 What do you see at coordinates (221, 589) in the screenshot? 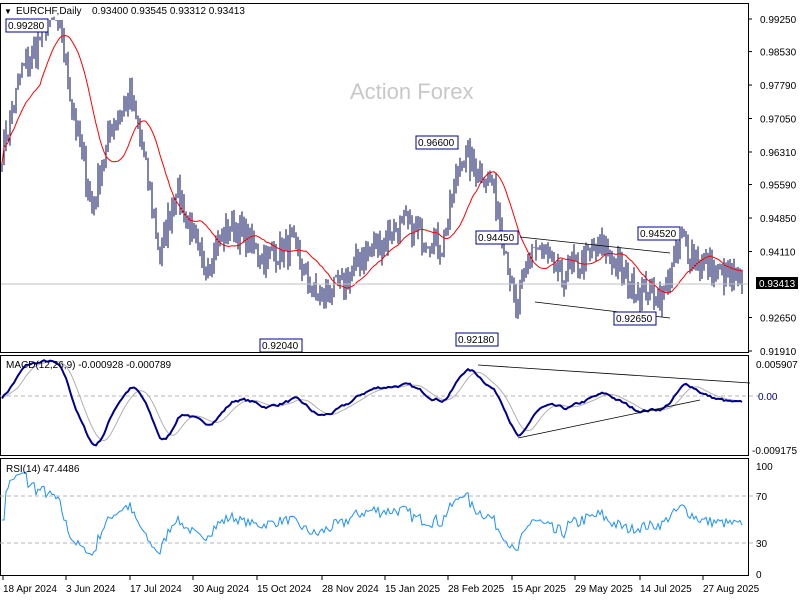
I see `date-tick-label: 30 Aug 2024` at bounding box center [221, 589].